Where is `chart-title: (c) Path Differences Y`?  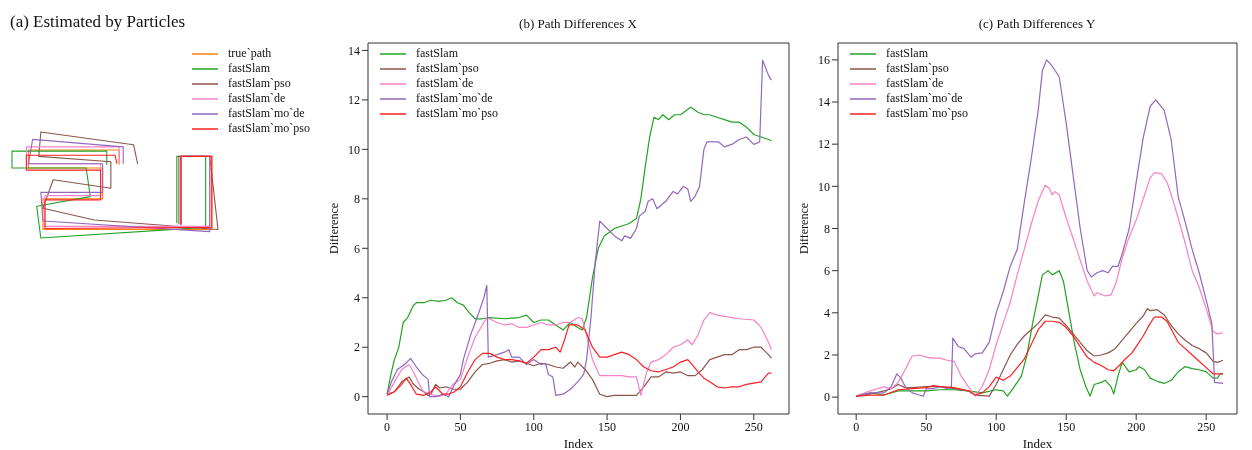 chart-title: (c) Path Differences Y is located at coordinates (1037, 24).